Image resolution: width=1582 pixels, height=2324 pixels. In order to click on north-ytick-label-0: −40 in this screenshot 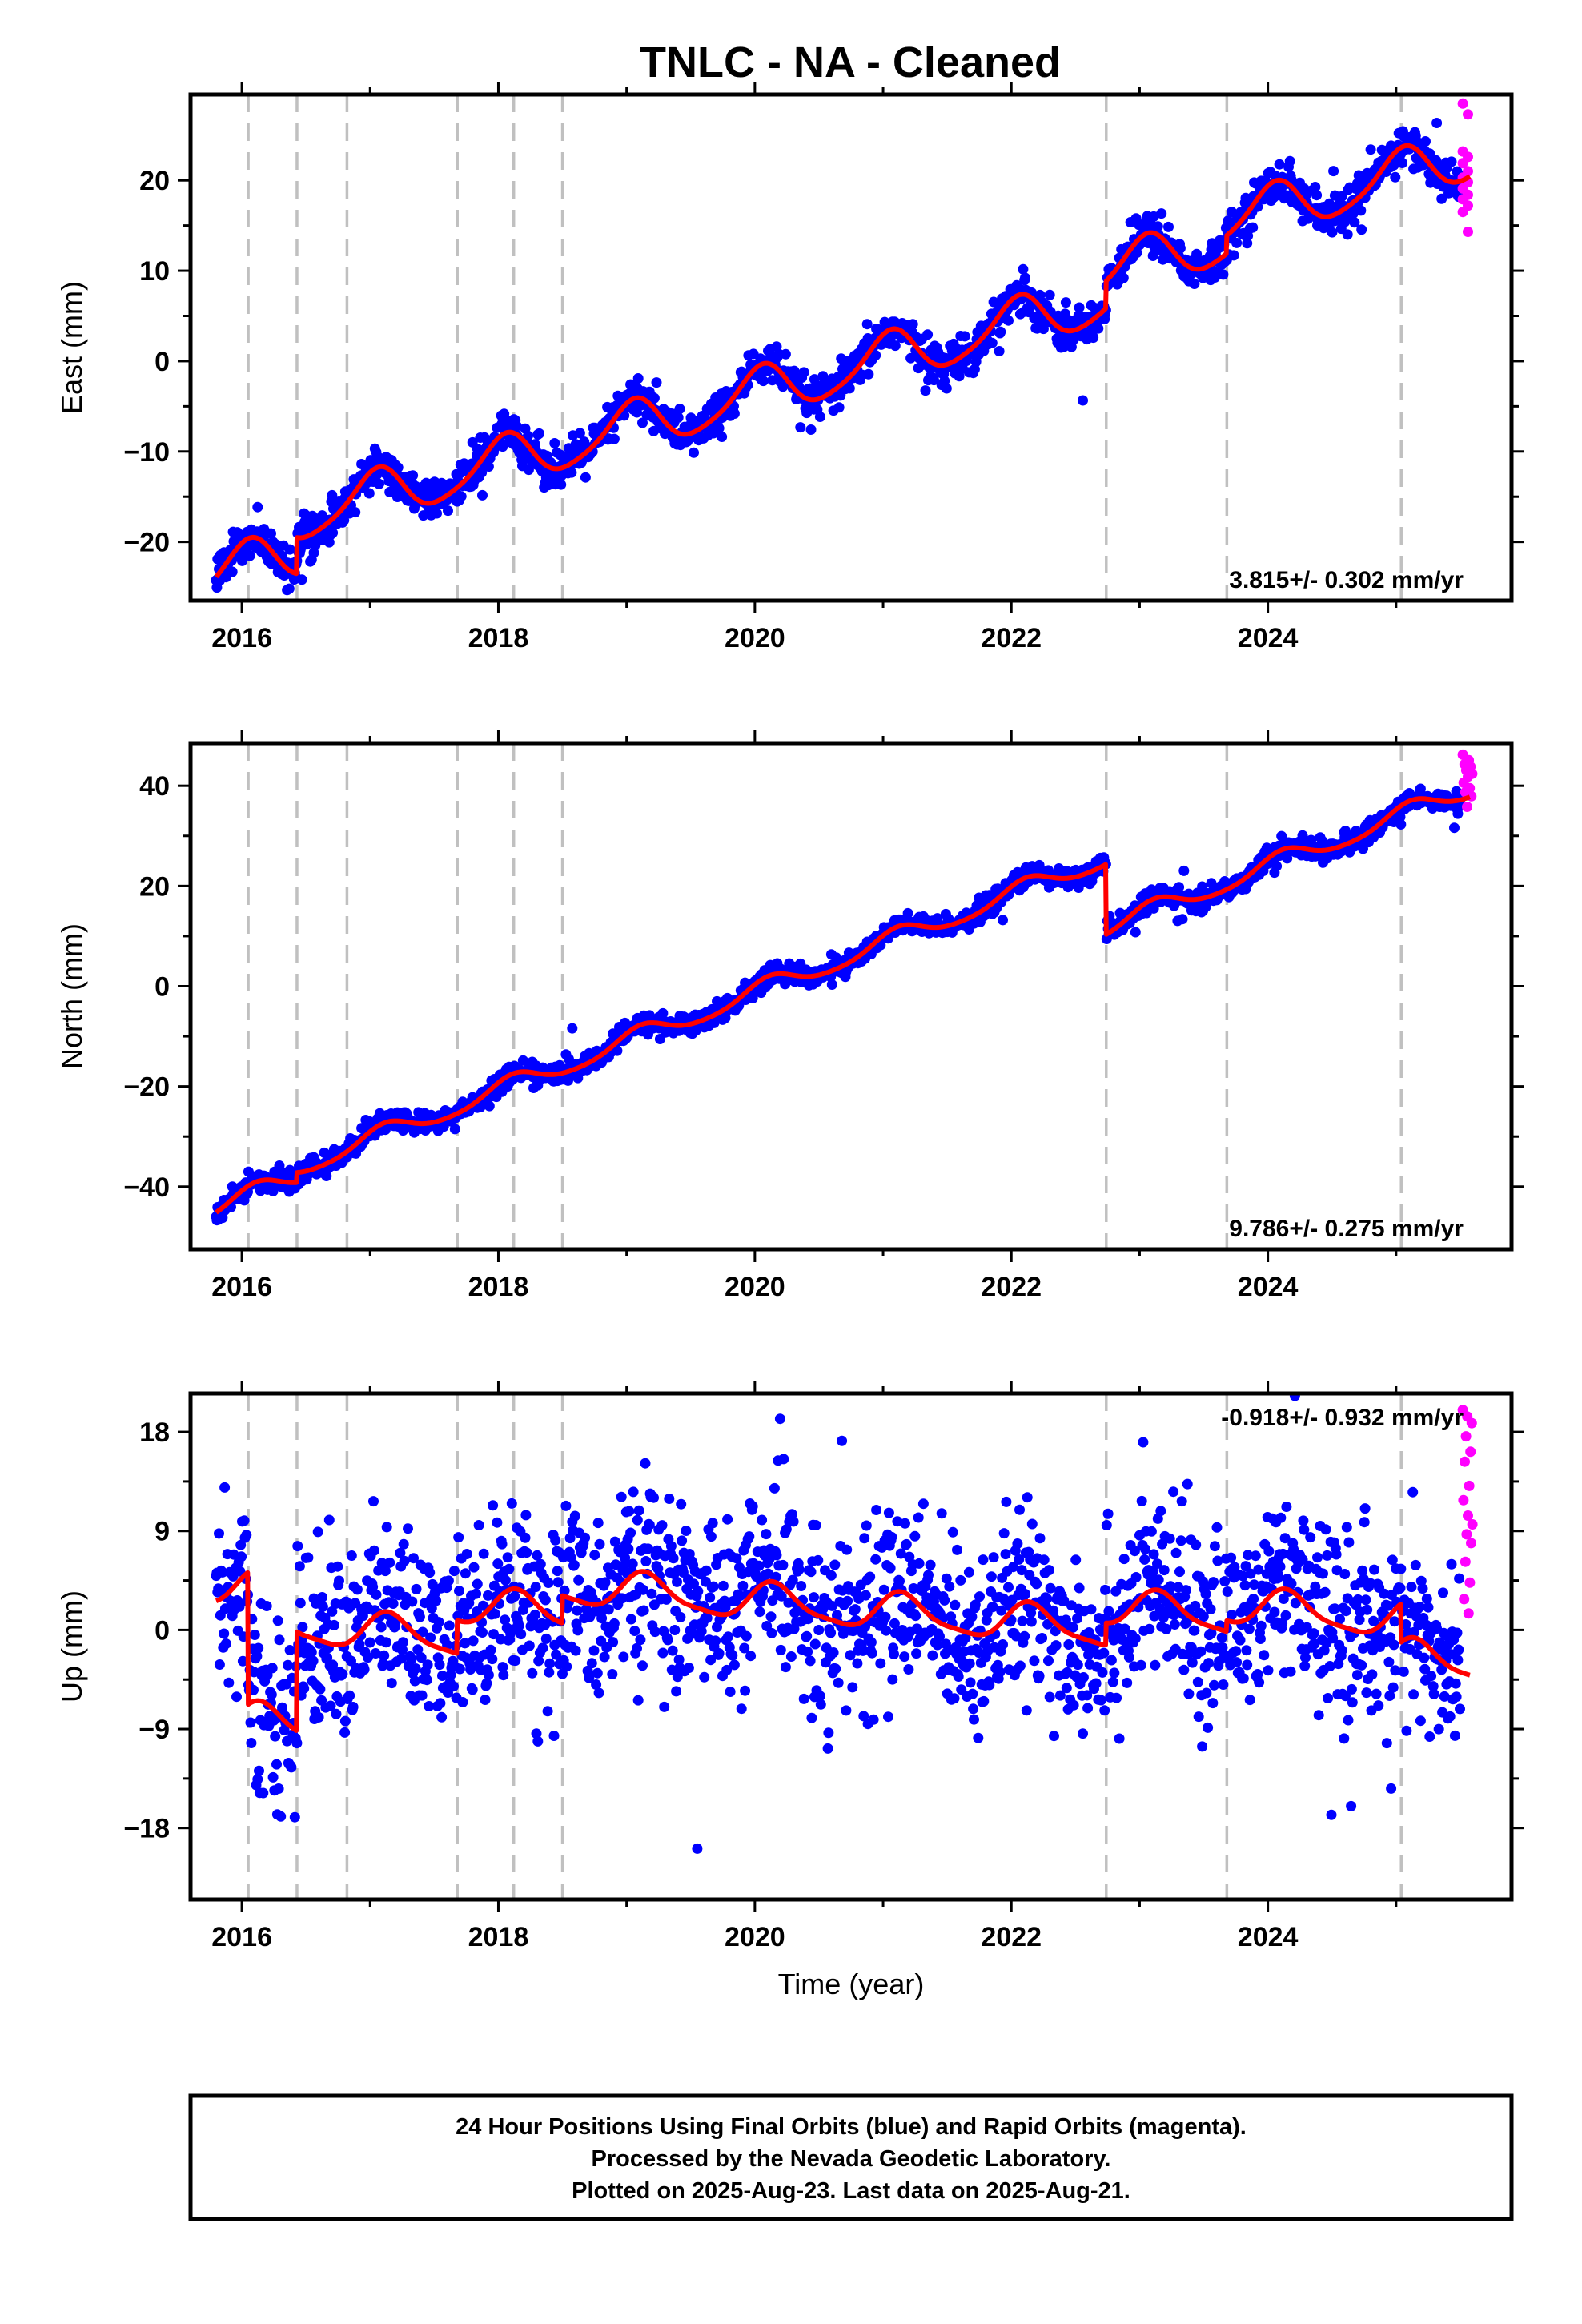, I will do `click(146, 1187)`.